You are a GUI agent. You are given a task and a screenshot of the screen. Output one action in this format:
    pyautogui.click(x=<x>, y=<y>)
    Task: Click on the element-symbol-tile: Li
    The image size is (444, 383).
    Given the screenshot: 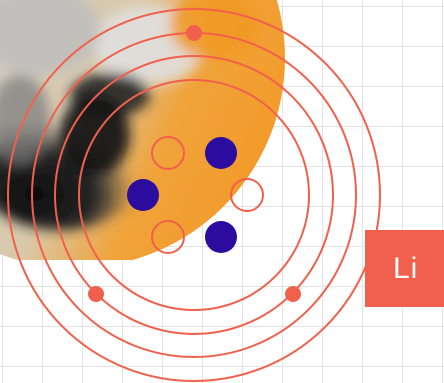 What is the action you would take?
    pyautogui.click(x=404, y=268)
    